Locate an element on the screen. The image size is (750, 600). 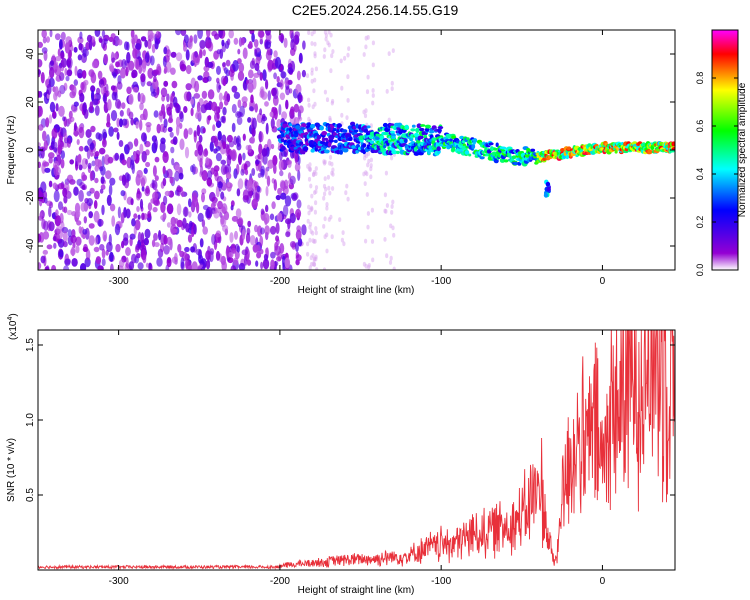
snr-x-tick-label: -100 is located at coordinates (441, 581).